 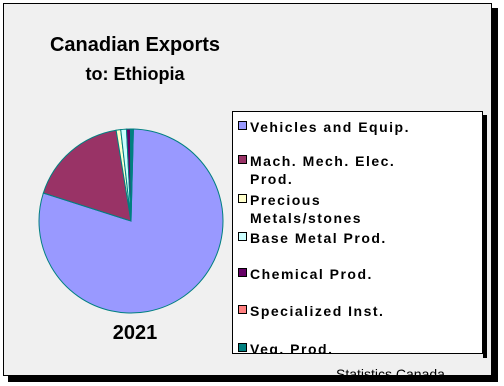 I want to click on legend-label-line: Precious, so click(x=286, y=200).